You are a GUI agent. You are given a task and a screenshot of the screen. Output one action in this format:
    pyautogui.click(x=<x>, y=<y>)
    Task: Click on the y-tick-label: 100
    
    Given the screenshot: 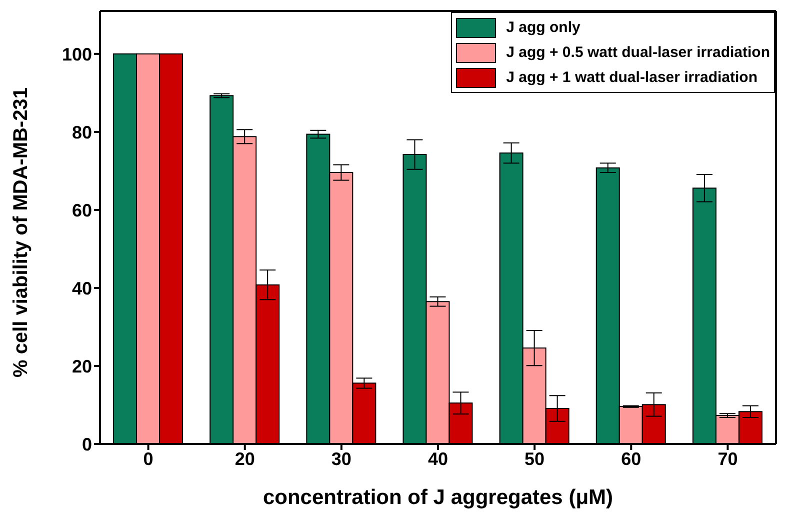 What is the action you would take?
    pyautogui.click(x=77, y=54)
    